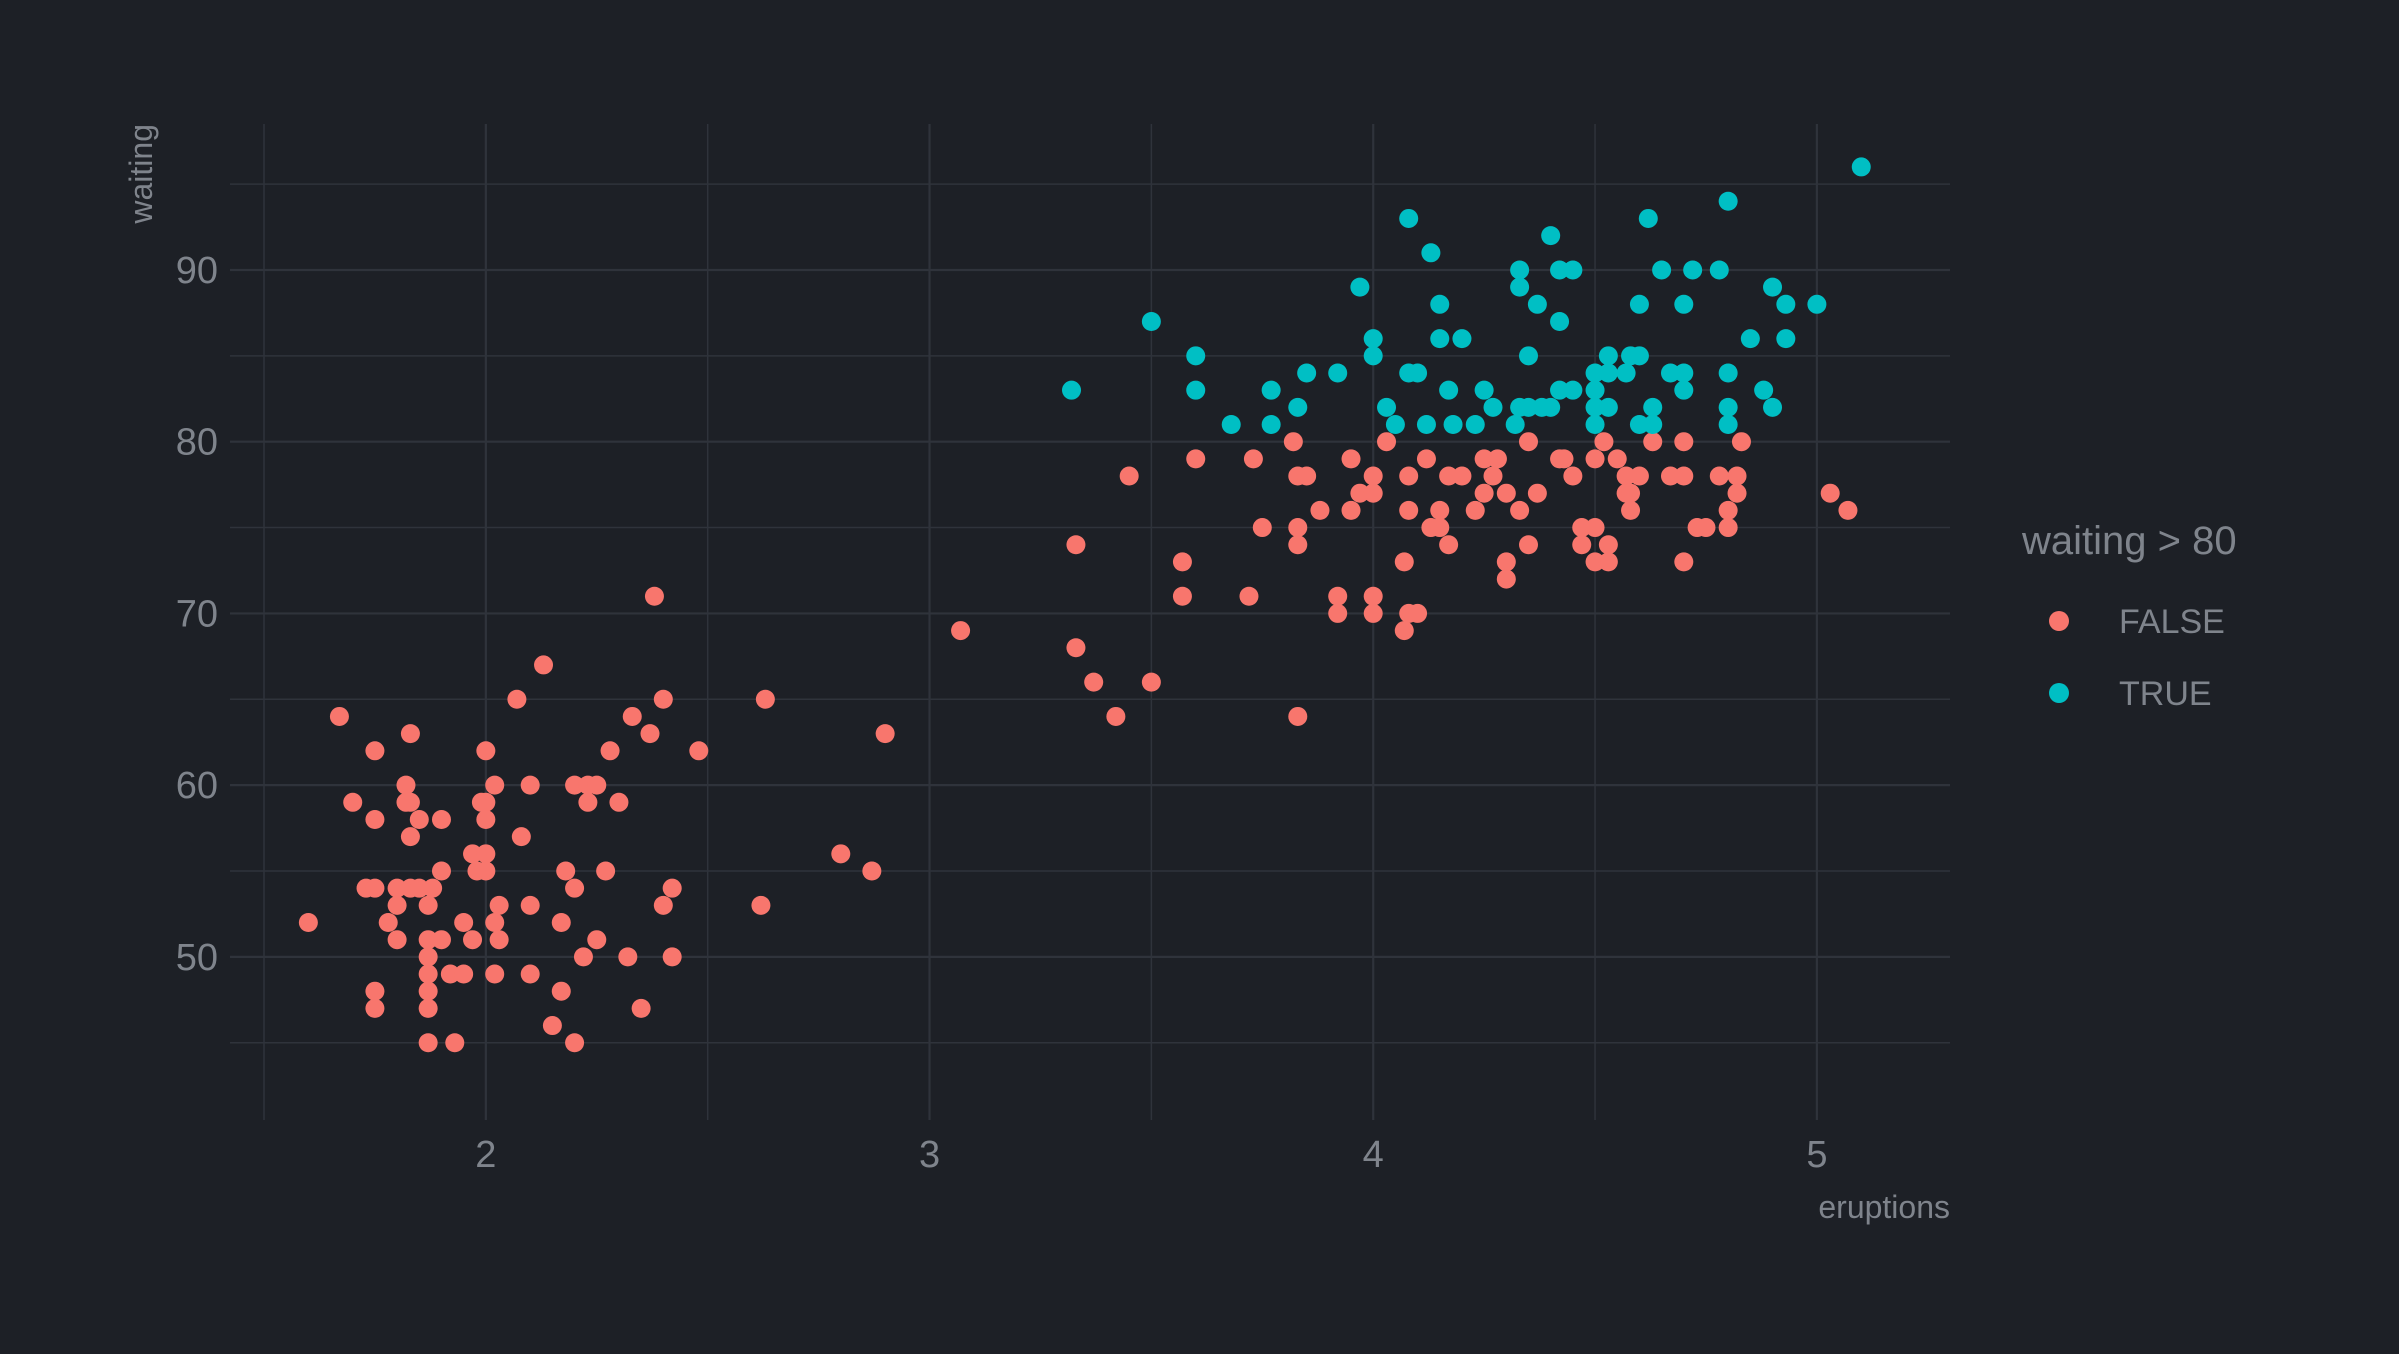  What do you see at coordinates (197, 271) in the screenshot?
I see `y-tick-label: 90` at bounding box center [197, 271].